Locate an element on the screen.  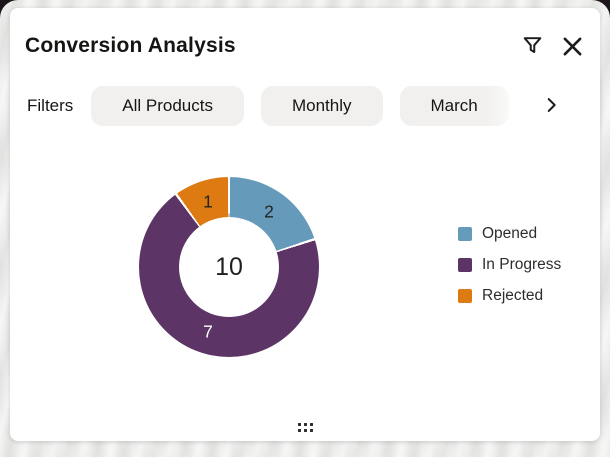
filter-button is located at coordinates (532, 46).